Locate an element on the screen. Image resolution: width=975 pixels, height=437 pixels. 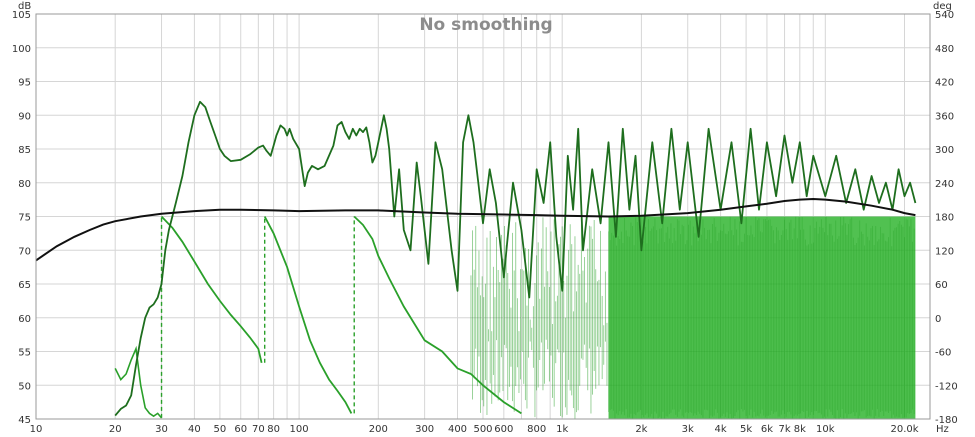
y2-tick-label: 420 is located at coordinates (944, 83).